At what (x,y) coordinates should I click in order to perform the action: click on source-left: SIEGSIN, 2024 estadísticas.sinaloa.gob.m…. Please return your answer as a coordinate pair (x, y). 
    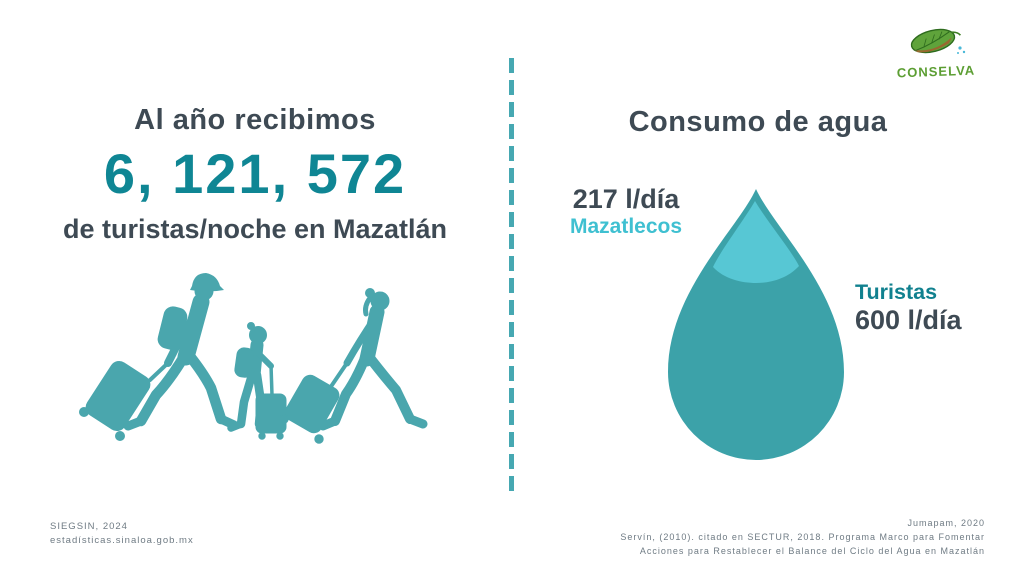
    Looking at the image, I should click on (122, 534).